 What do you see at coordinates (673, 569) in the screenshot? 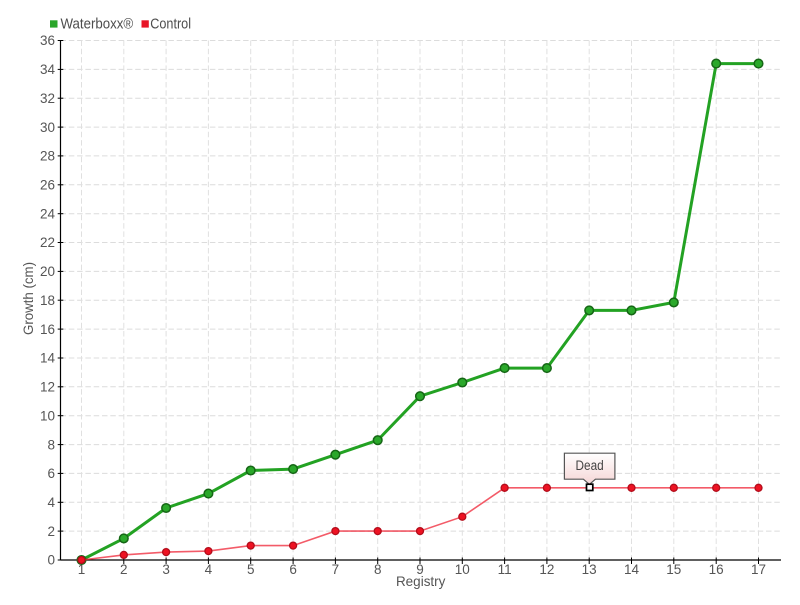
I see `svg-text: 15` at bounding box center [673, 569].